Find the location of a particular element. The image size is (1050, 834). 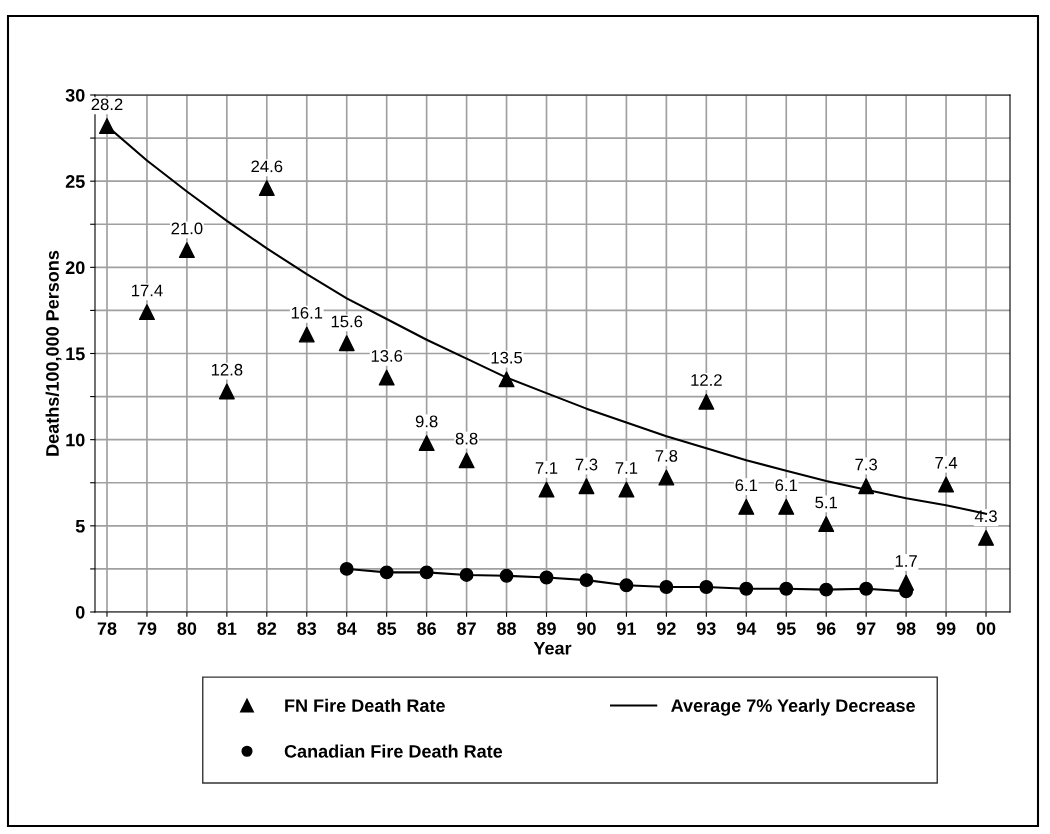

data-label: 7.4 is located at coordinates (946, 463).